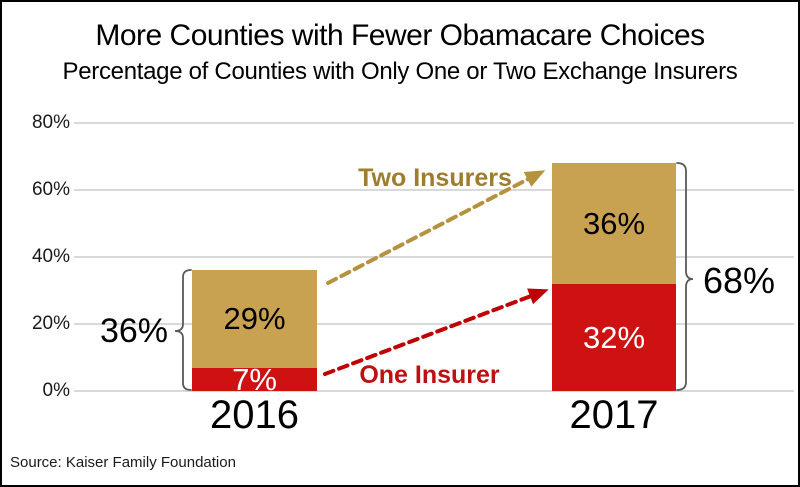  What do you see at coordinates (685, 276) in the screenshot?
I see `brace-total-2017` at bounding box center [685, 276].